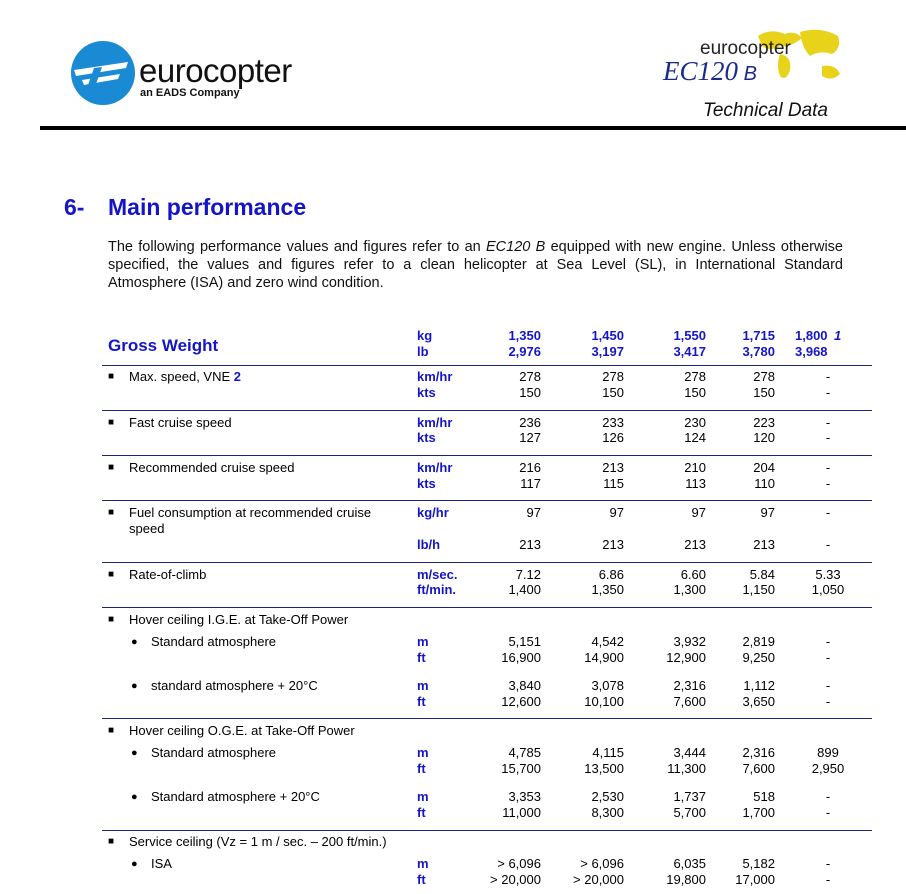  I want to click on value: 5.33, so click(828, 574).